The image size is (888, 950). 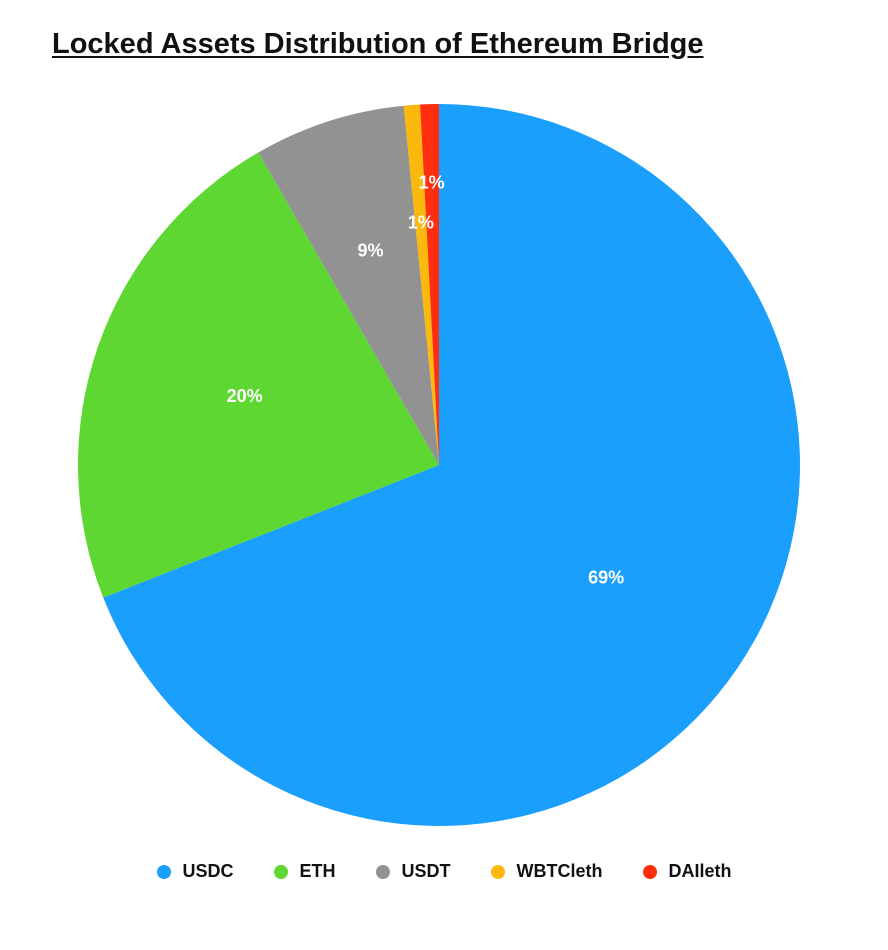 I want to click on legend-swatch-wbtcleth, so click(x=497, y=871).